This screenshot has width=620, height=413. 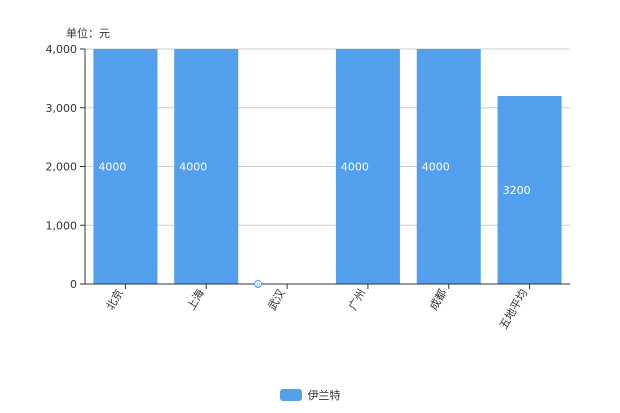 What do you see at coordinates (62, 167) in the screenshot?
I see `y-tick-label: 2,000` at bounding box center [62, 167].